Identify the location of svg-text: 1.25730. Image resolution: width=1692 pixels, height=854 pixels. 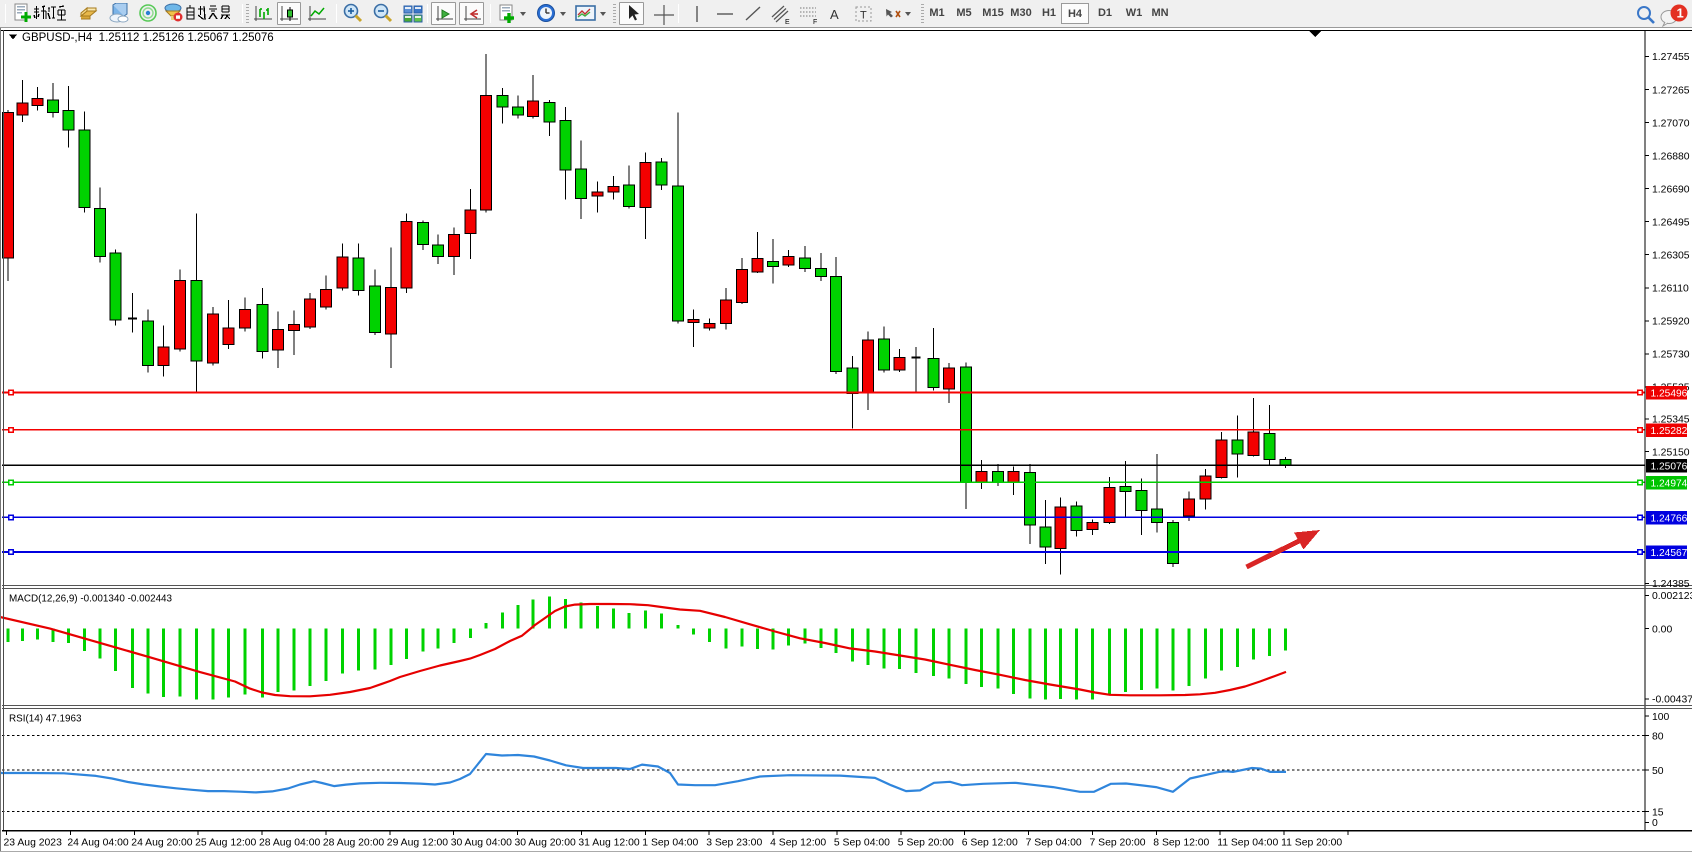
(1671, 355).